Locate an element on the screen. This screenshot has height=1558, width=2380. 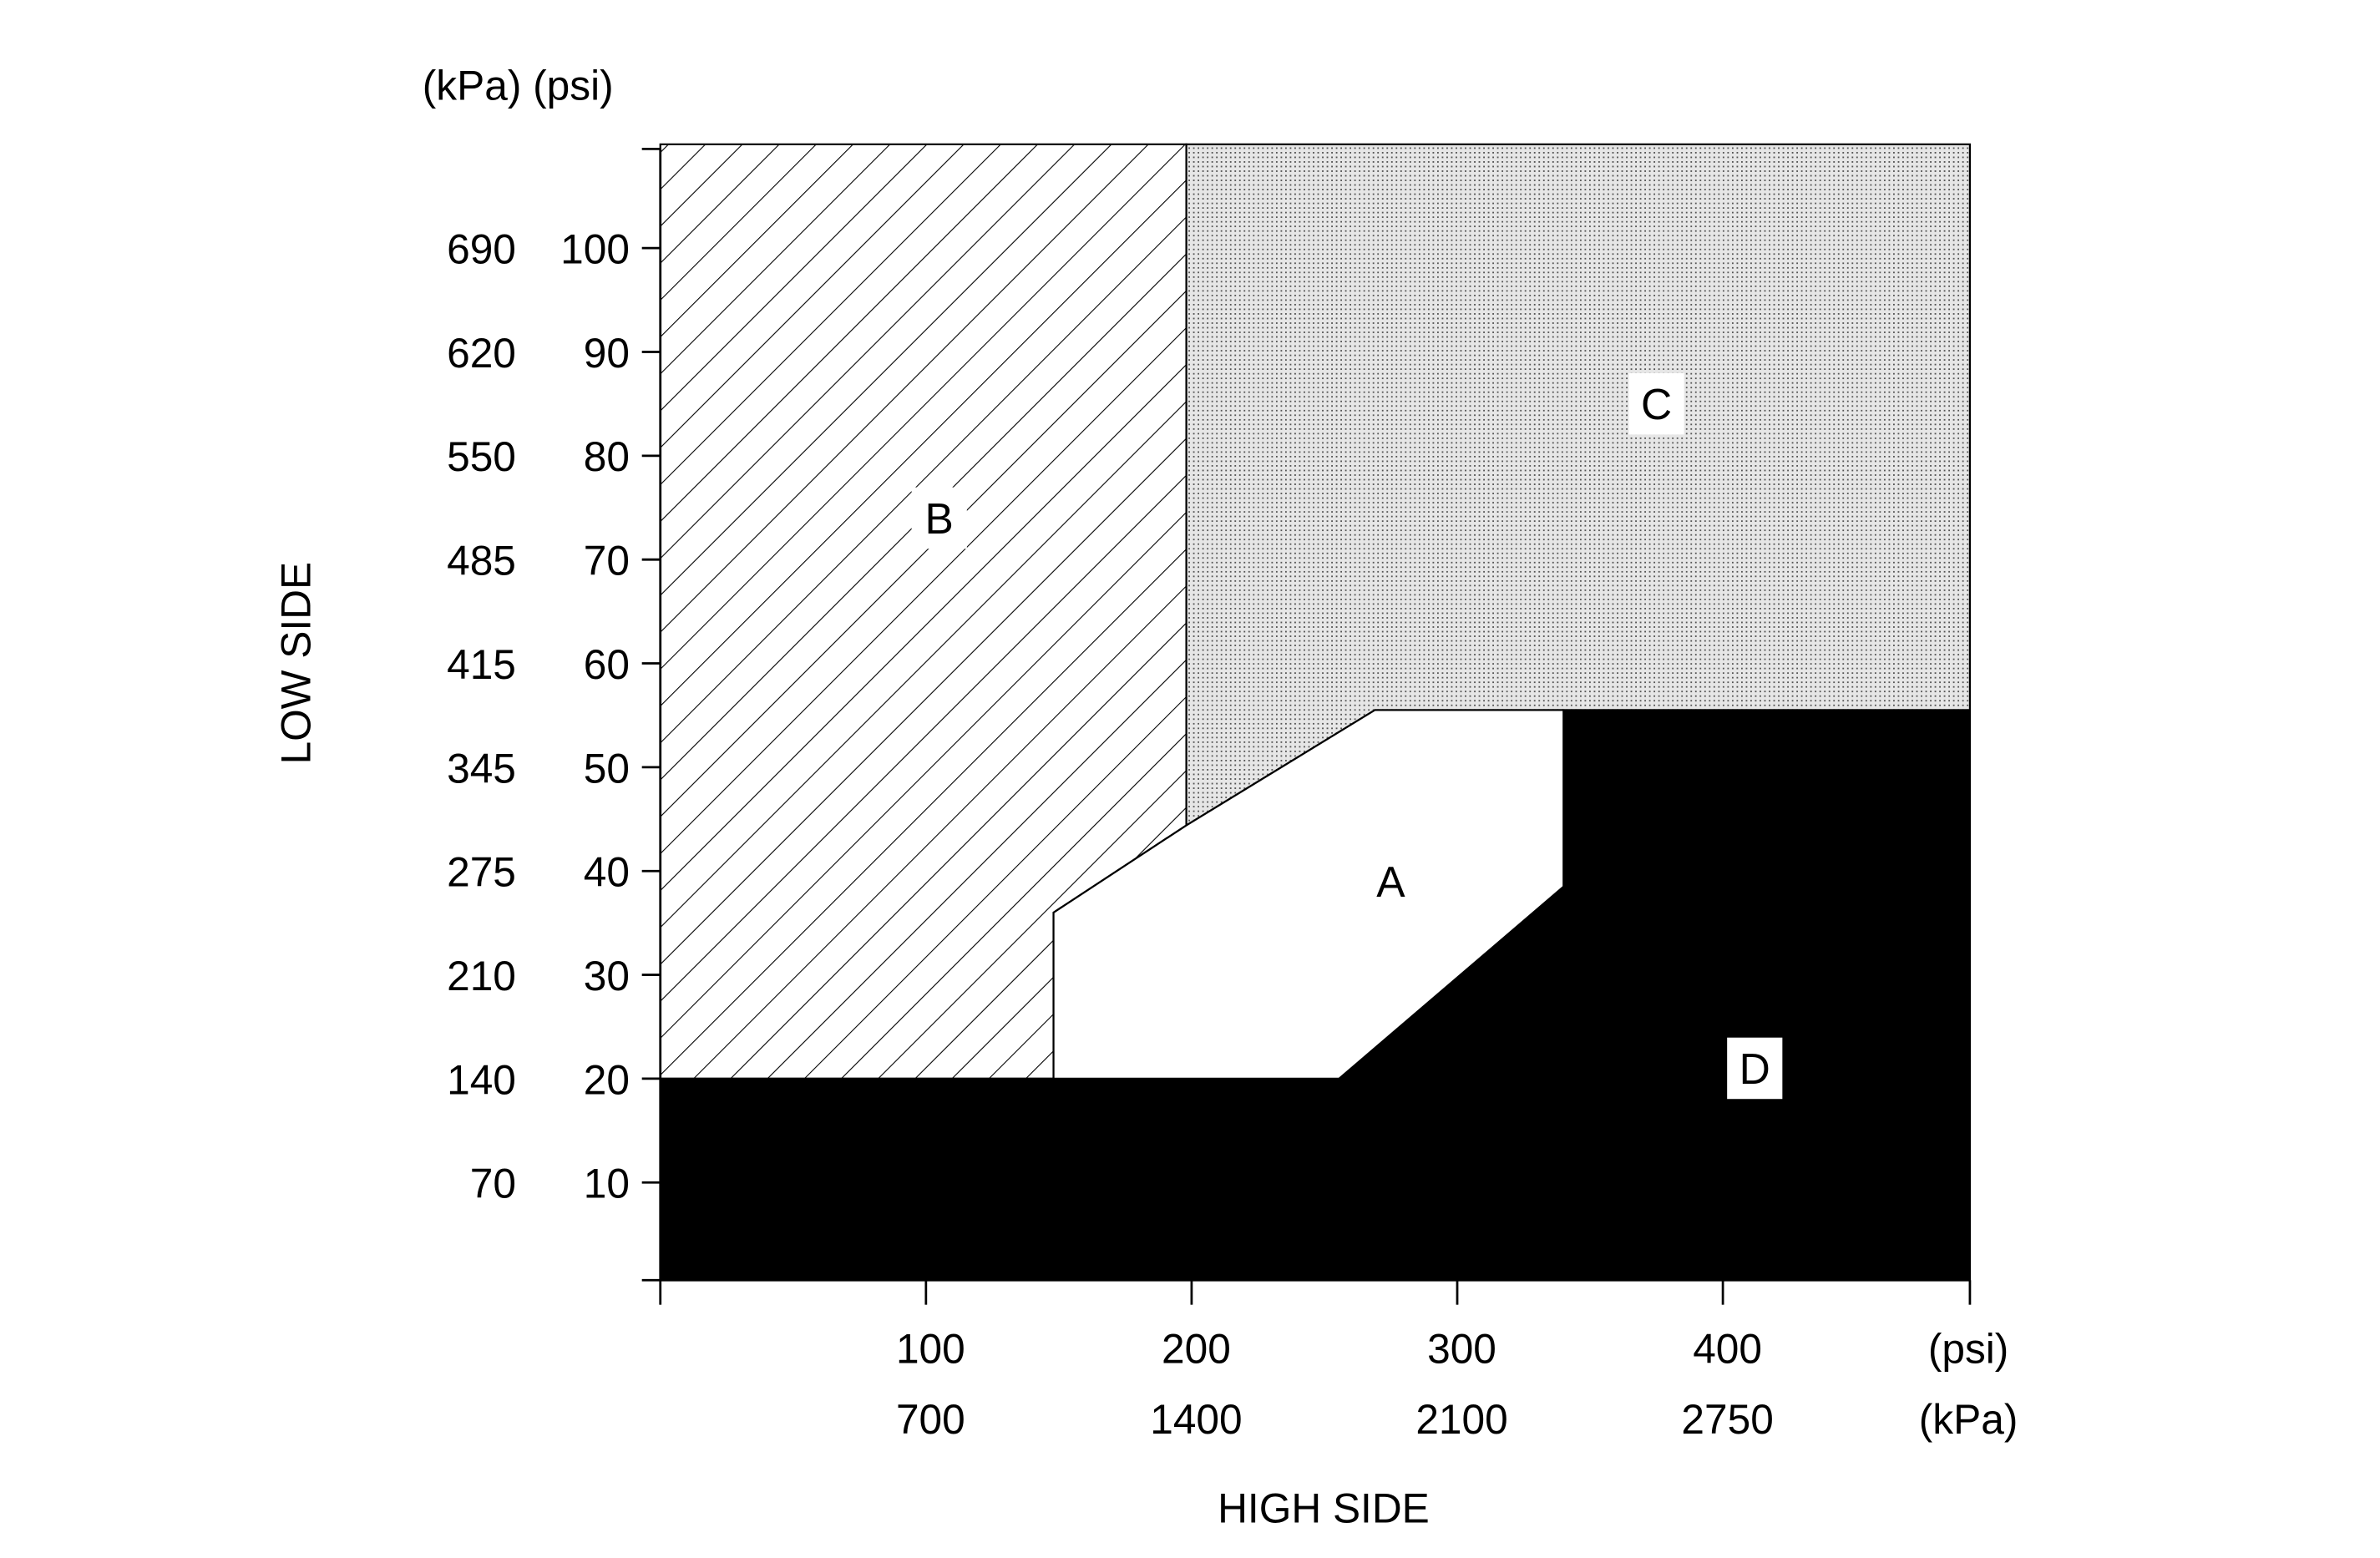
y-tick-label-psi: 90 is located at coordinates (607, 354).